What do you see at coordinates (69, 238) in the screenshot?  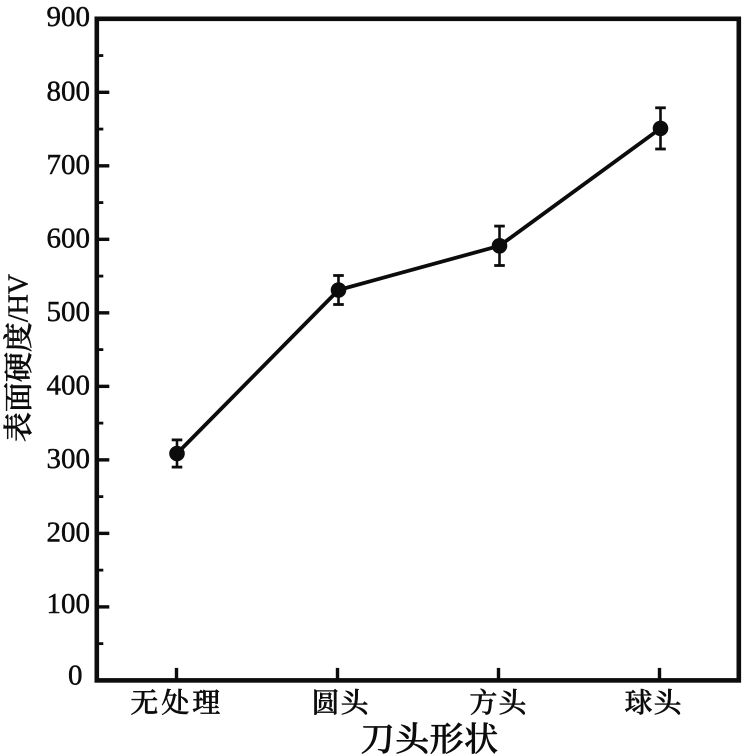 I see `svg-text: 600` at bounding box center [69, 238].